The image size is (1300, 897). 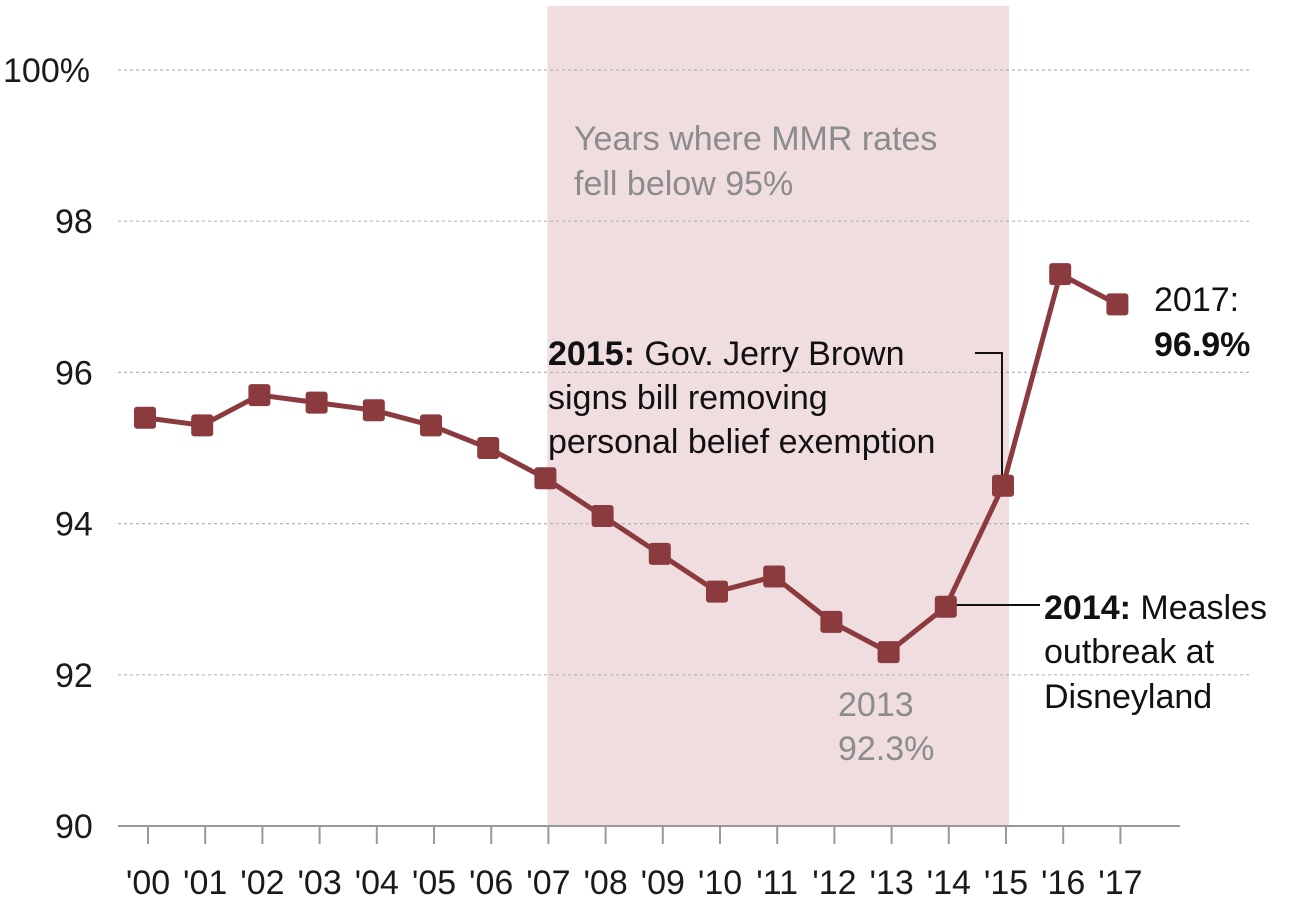 I want to click on x-tick-label: '08, so click(x=605, y=880).